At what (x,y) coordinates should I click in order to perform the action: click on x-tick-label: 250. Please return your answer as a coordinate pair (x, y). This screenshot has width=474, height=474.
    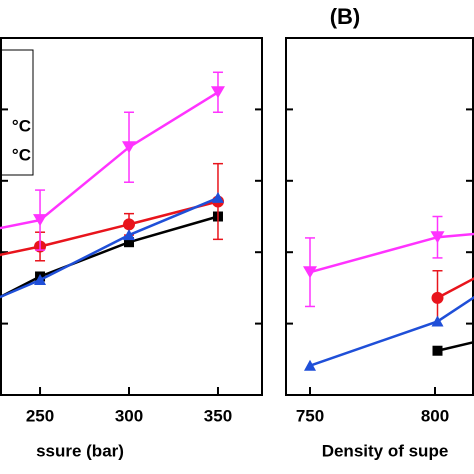
    Looking at the image, I should click on (40, 415).